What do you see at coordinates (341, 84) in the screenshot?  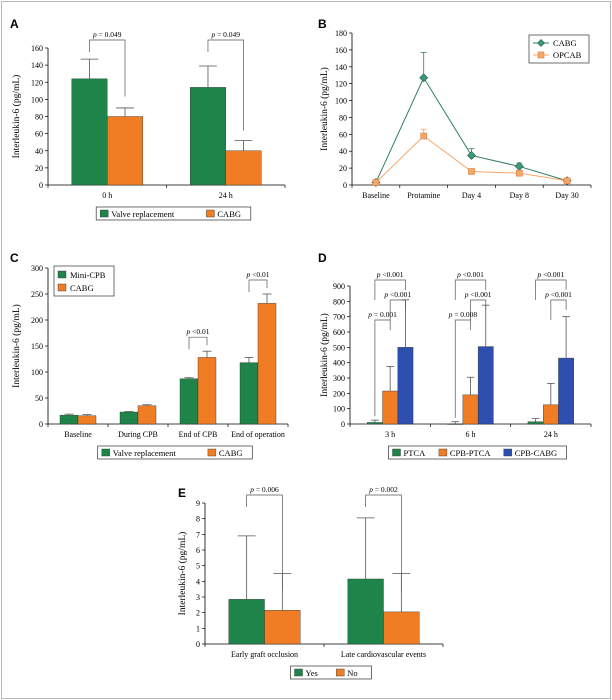 I see `y-tick-label: 120` at bounding box center [341, 84].